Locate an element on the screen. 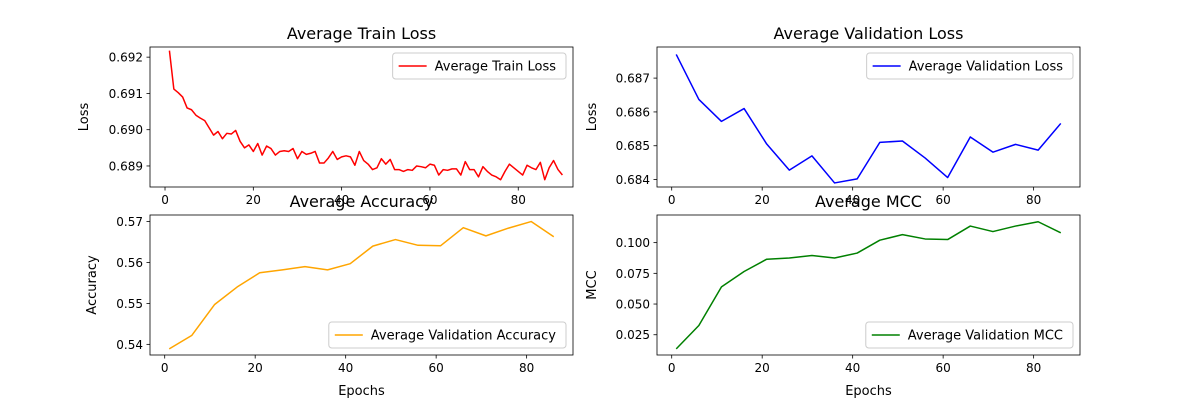 The height and width of the screenshot is (400, 1200). chart-title: Average Validation Loss is located at coordinates (869, 33).